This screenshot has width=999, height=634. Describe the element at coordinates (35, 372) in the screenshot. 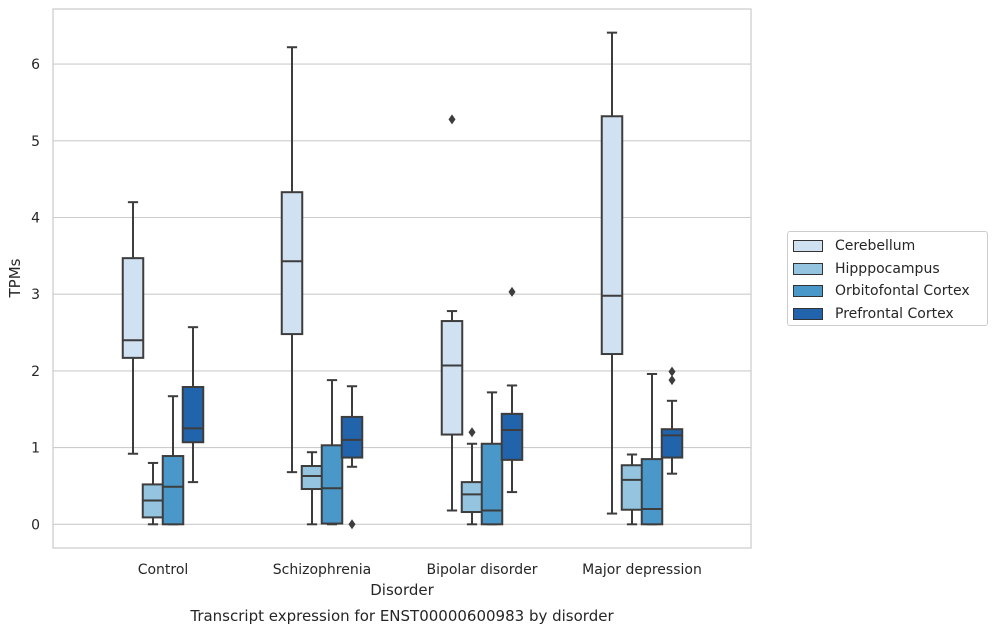

I see `y-tick-label: 2` at that location.